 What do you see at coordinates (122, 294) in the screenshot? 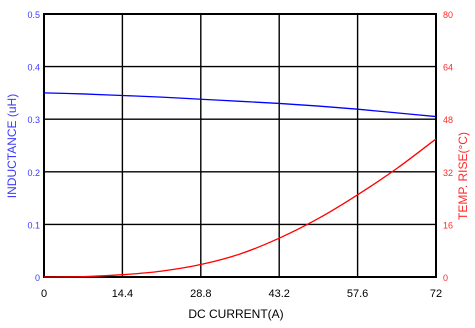
I see `x-tick-label: 14.4` at bounding box center [122, 294].